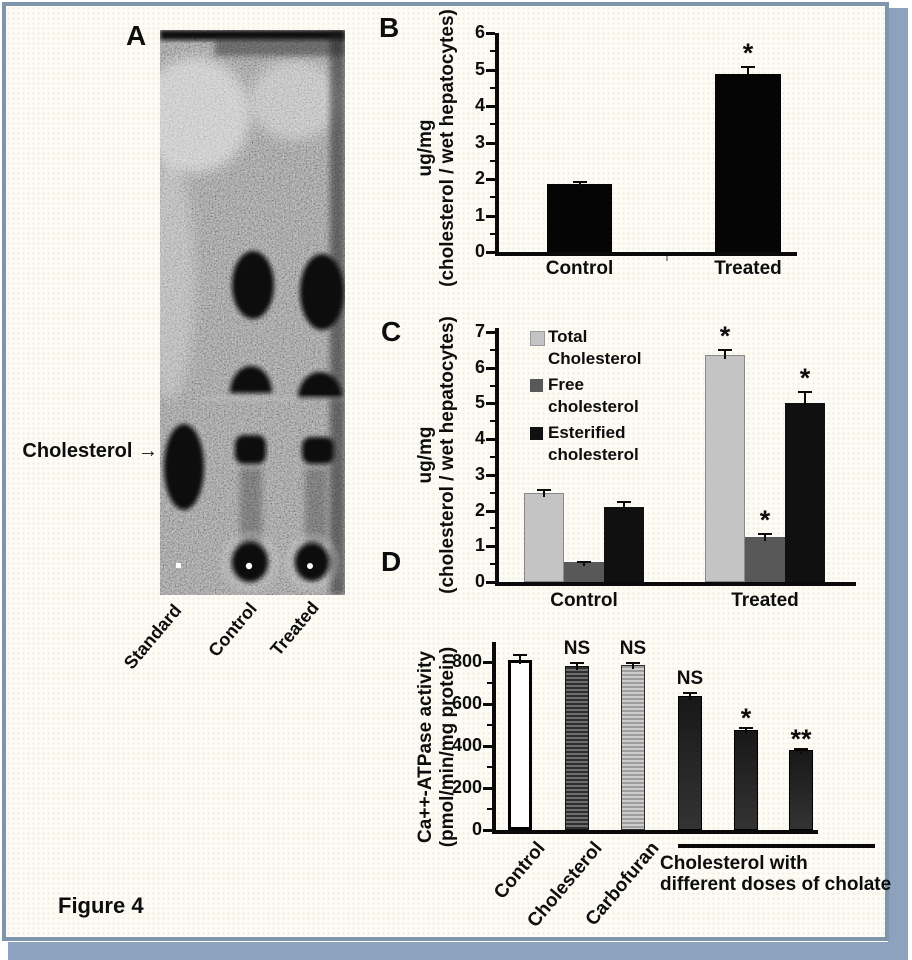 Image resolution: width=912 pixels, height=960 pixels. Describe the element at coordinates (568, 336) in the screenshot. I see `legend-label: Total` at that location.